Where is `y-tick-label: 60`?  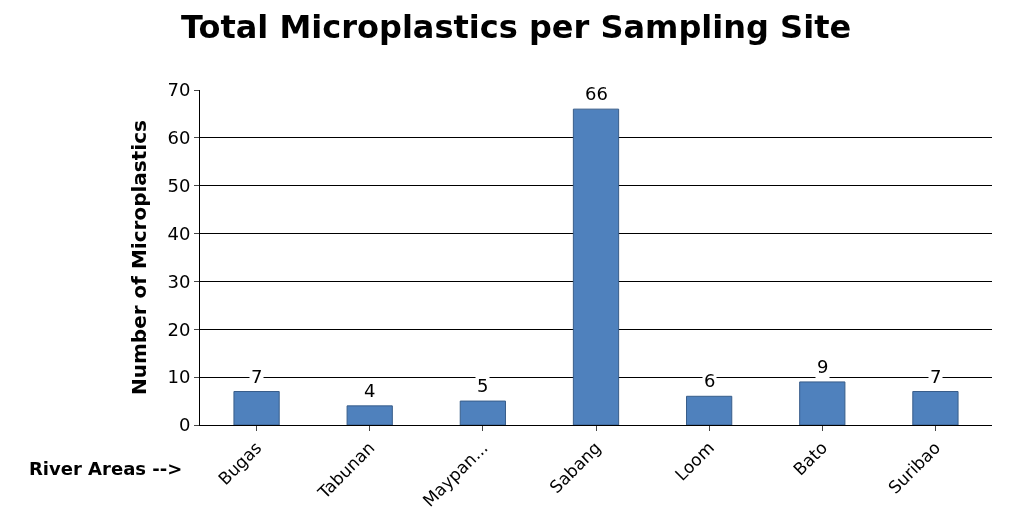 y-tick-label: 60 is located at coordinates (179, 138).